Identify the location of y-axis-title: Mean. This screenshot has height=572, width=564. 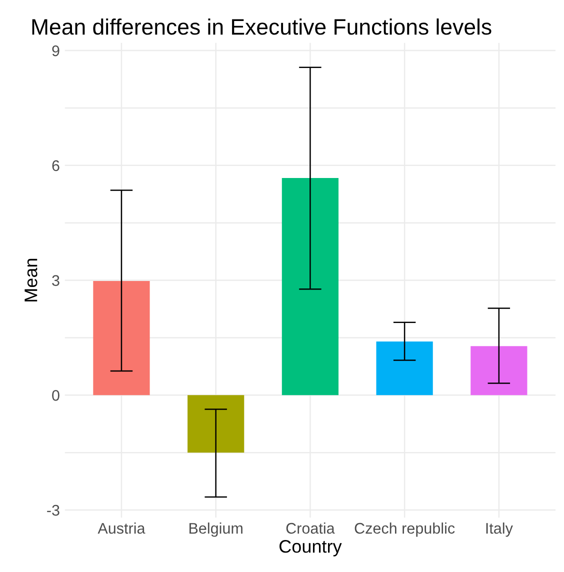
(31, 280).